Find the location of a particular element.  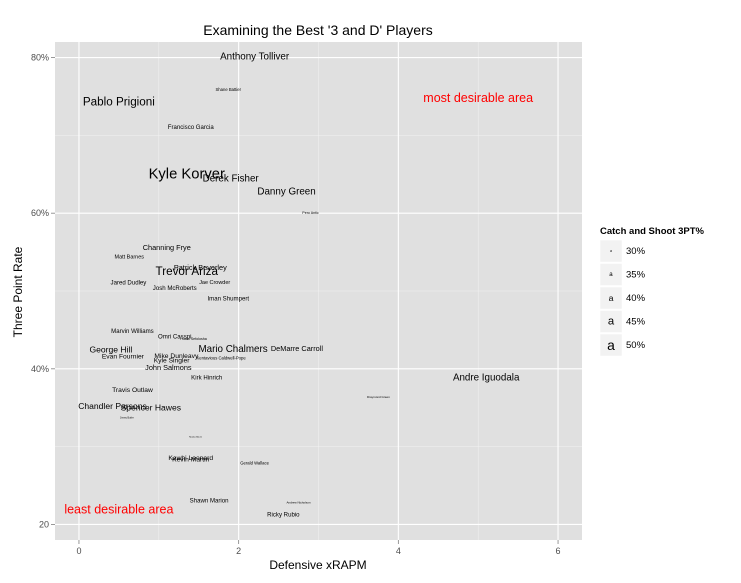

point-label: Jae Crowder is located at coordinates (214, 283).